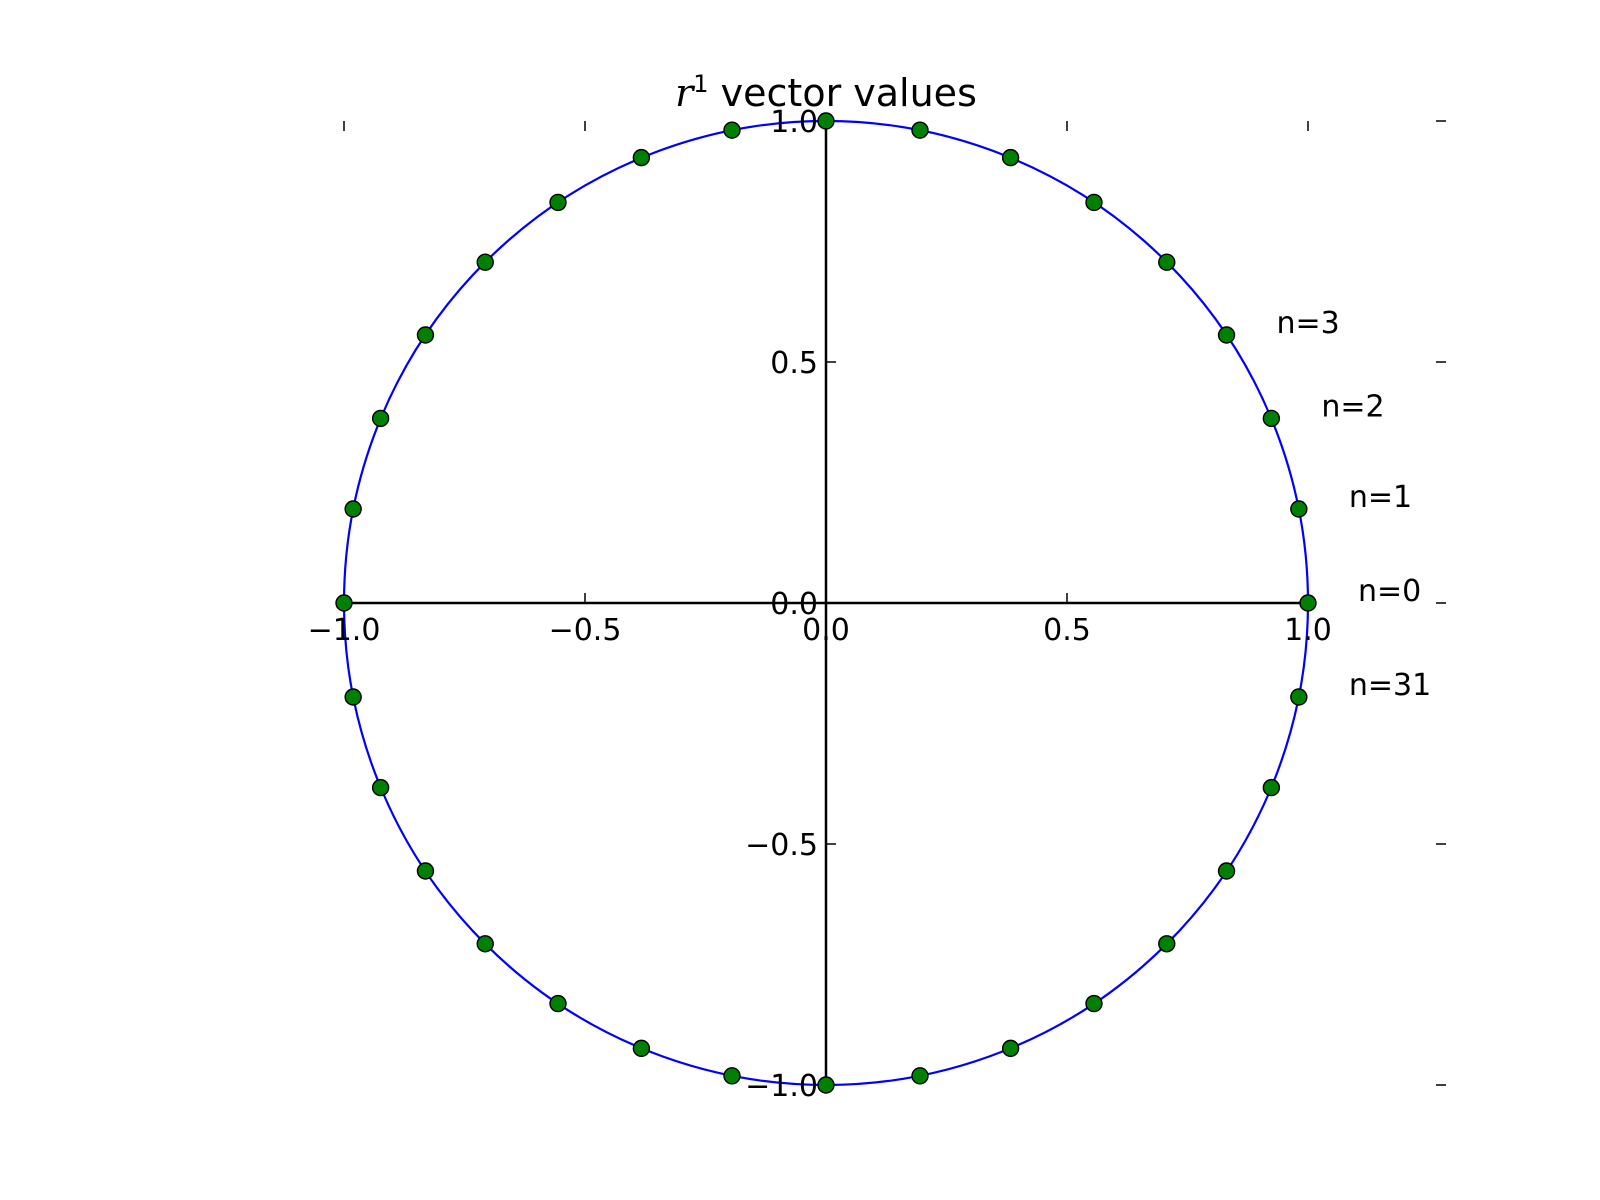  I want to click on chart-title: r1 vector values, so click(826, 92).